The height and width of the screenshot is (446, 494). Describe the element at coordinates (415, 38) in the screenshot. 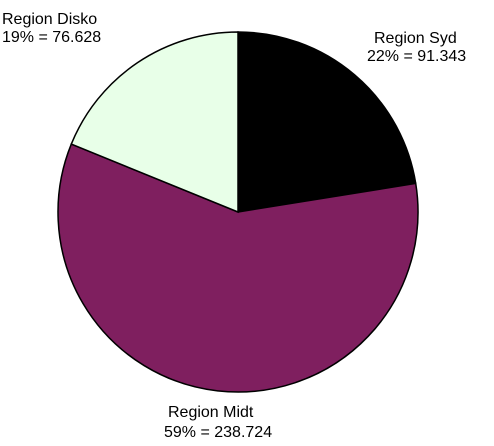

I see `slice-label: Region Syd` at that location.